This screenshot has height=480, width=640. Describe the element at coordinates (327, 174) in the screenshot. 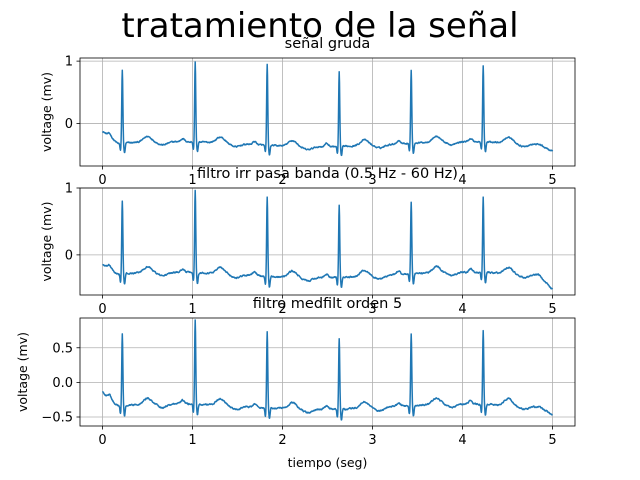

I see `subplot-title: filtro irr pasa banda (0.5 Hz - 60 Hz)` at that location.